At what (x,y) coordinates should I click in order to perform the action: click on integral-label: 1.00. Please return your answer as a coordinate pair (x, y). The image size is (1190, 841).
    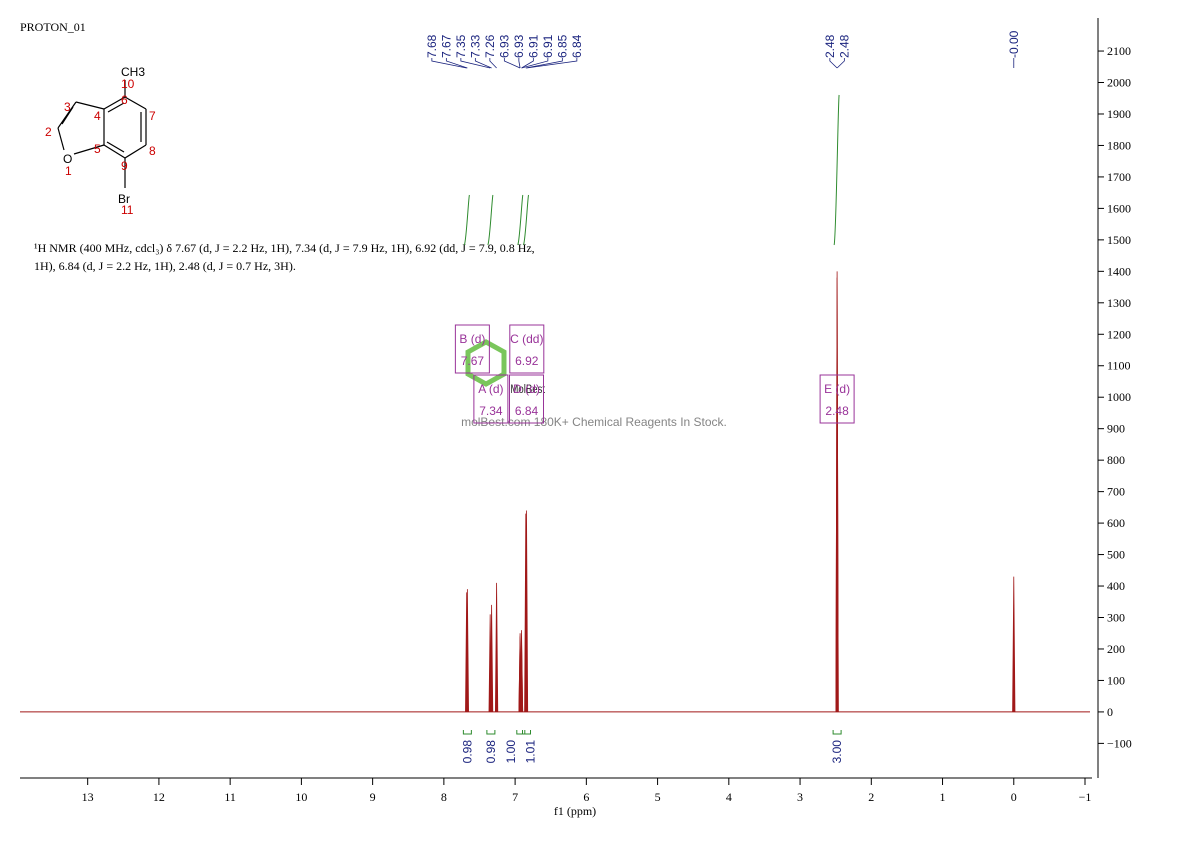
    Looking at the image, I should click on (511, 752).